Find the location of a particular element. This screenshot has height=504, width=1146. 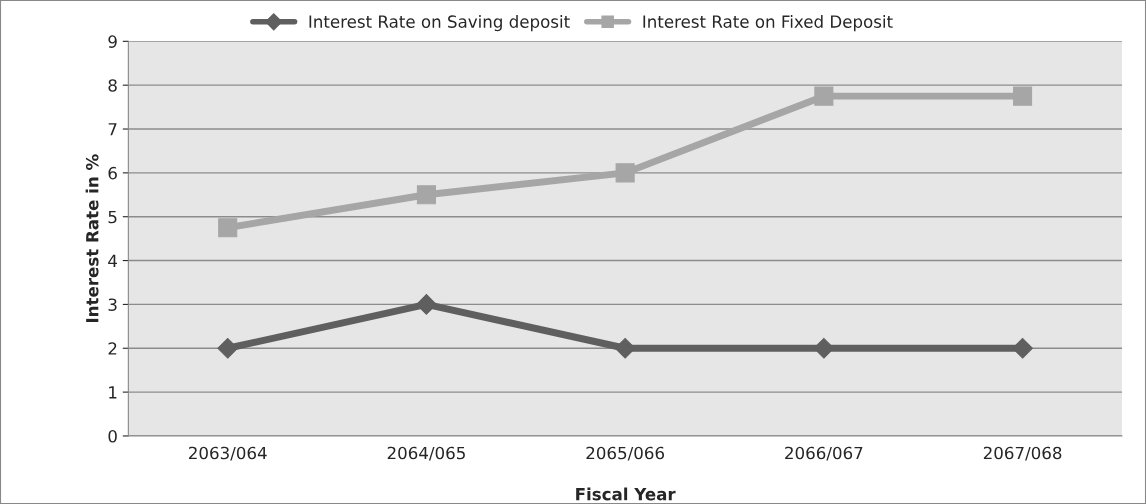

x-tick-label: 2066/067 is located at coordinates (824, 453).